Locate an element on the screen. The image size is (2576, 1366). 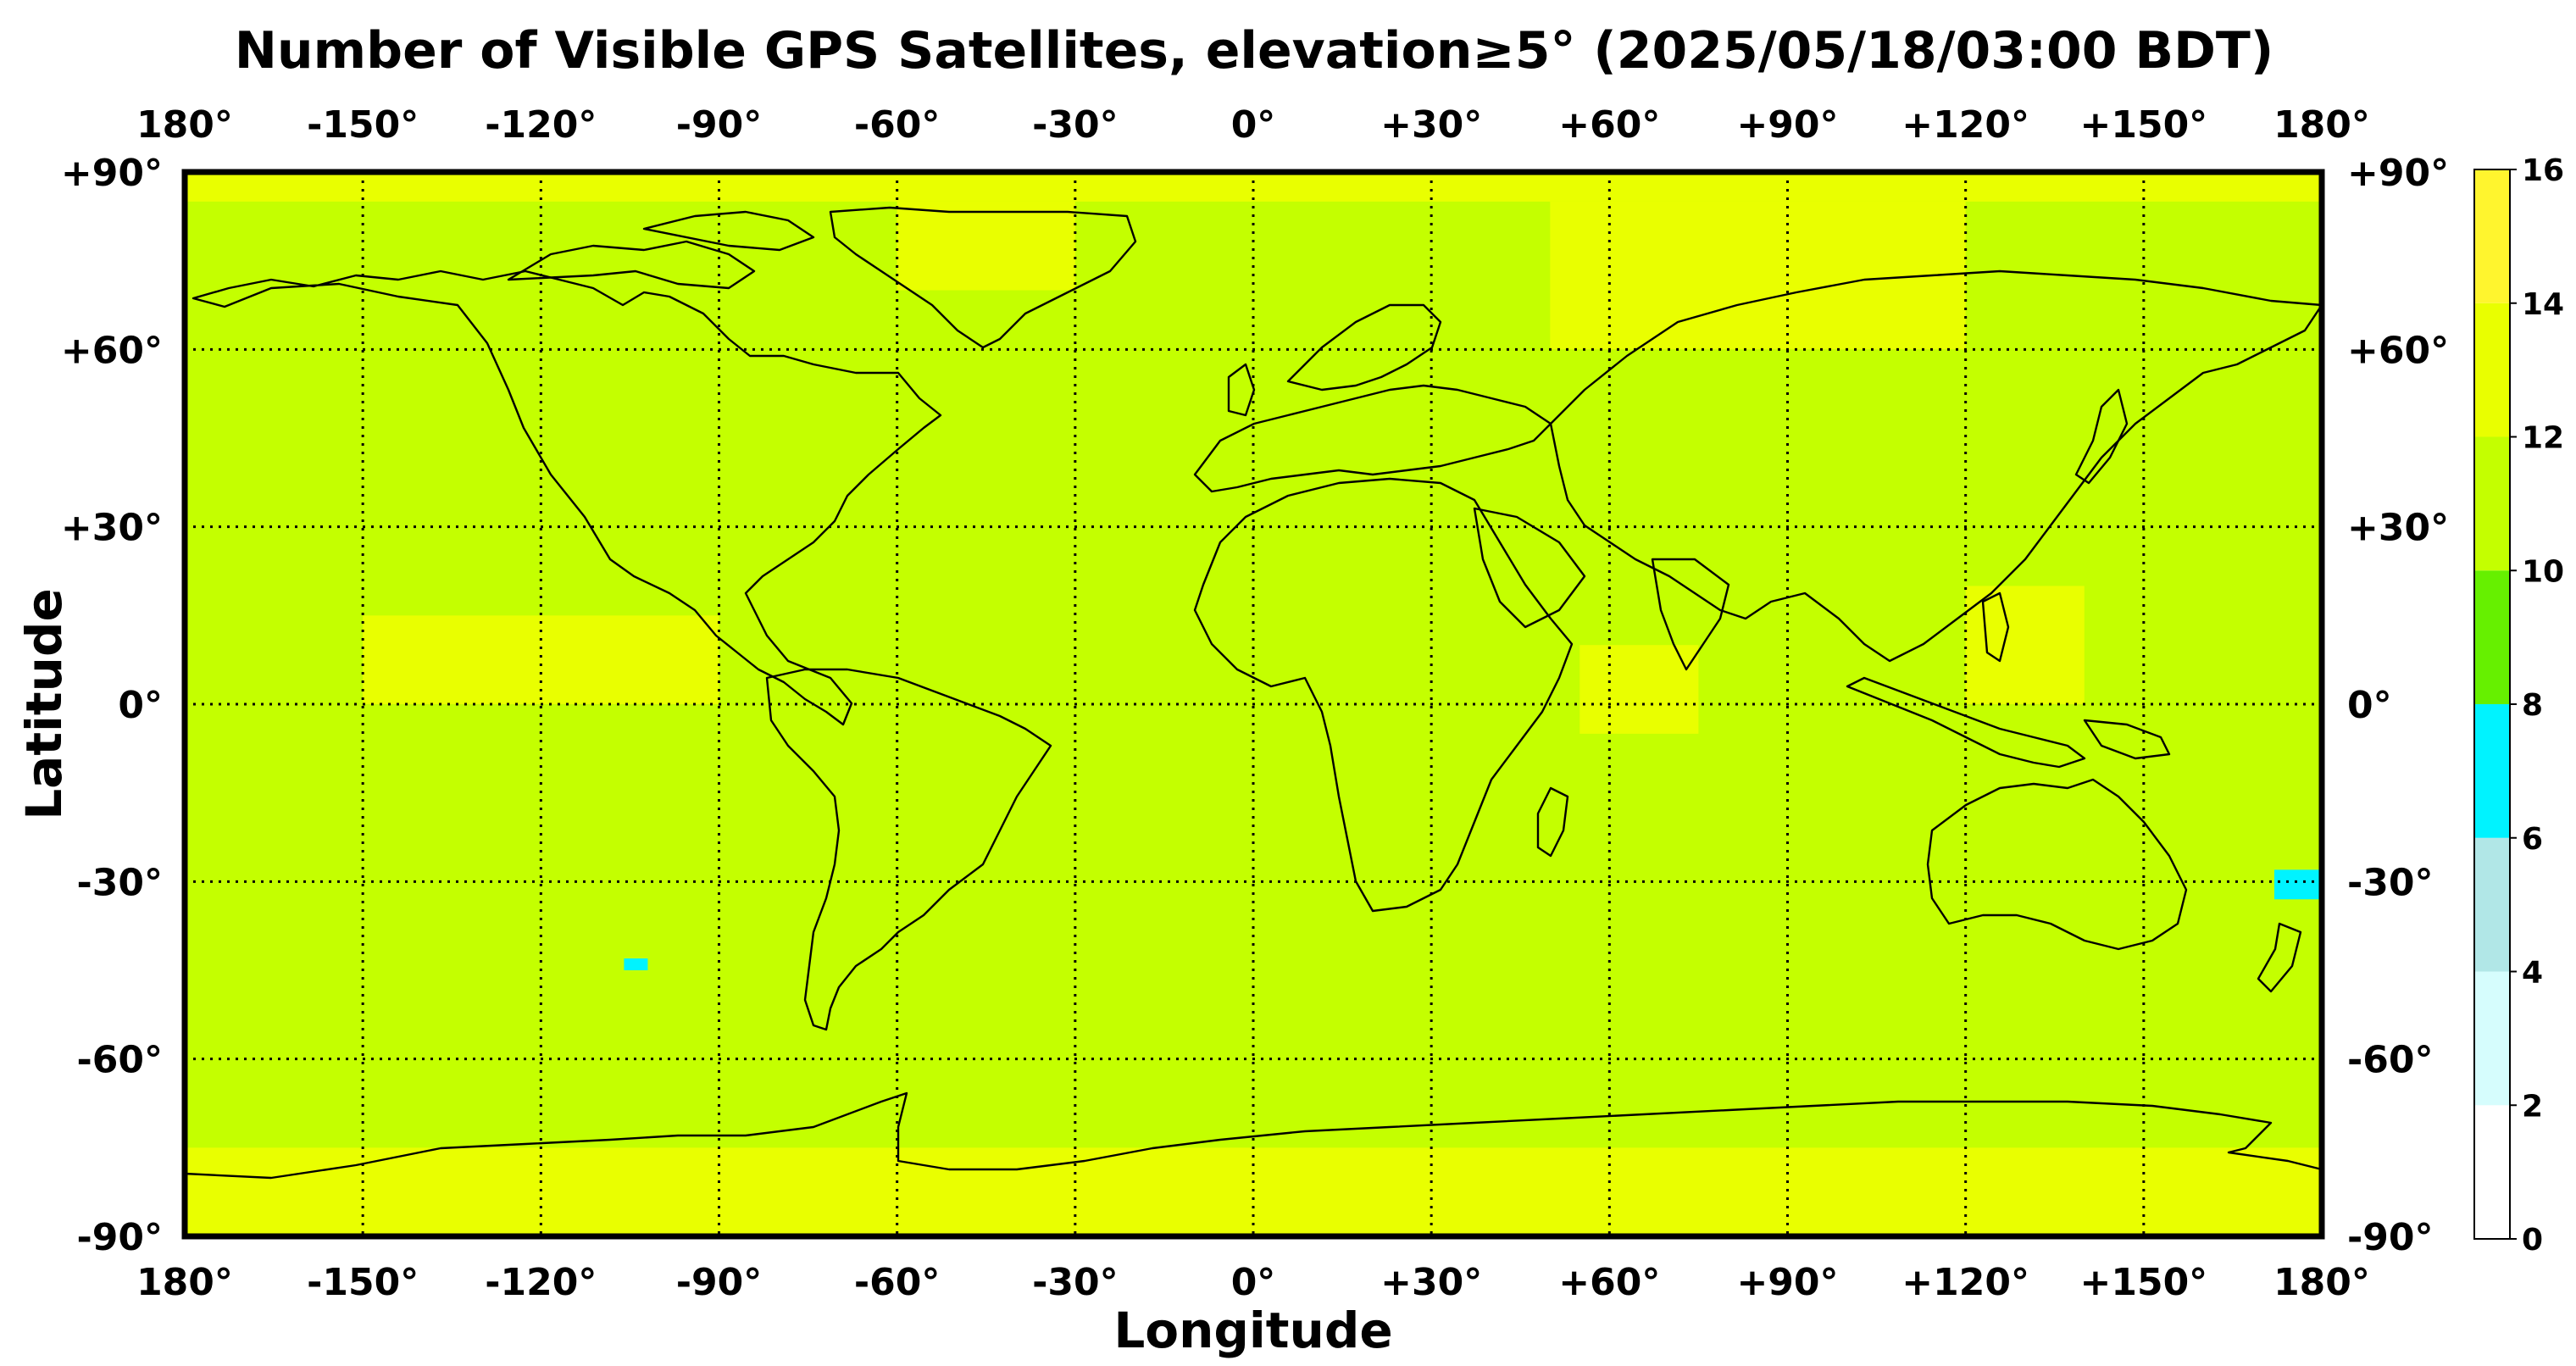
latitude-ticks-right: +90° +60° +30° 0° -30° -60° -90° is located at coordinates (2398, 705).